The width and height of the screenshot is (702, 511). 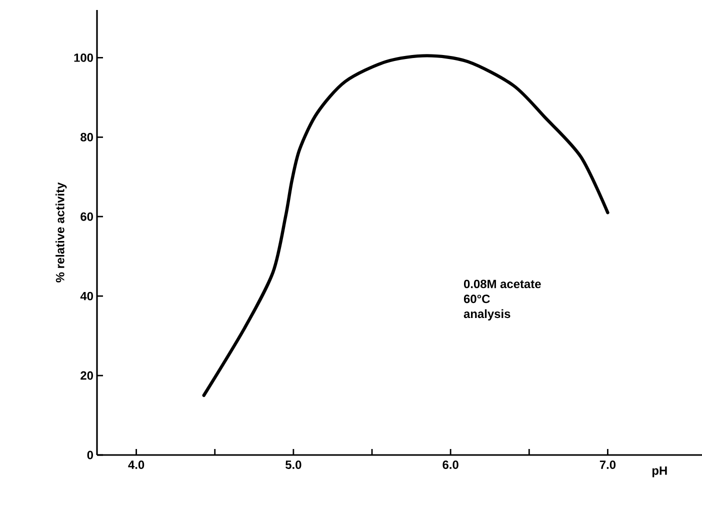 I want to click on y-tick-label: 80, so click(x=86, y=137).